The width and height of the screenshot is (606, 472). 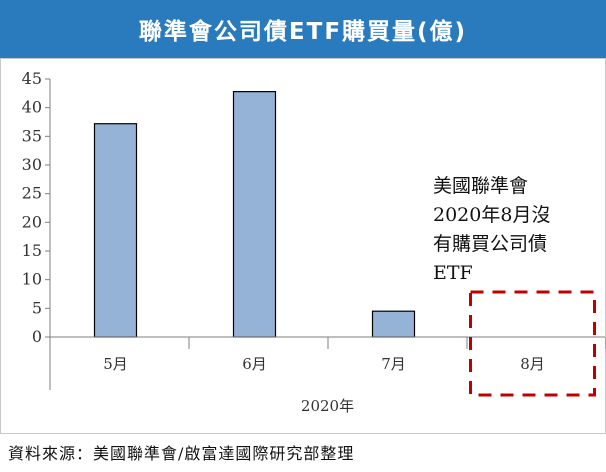 I want to click on annotation-text: 美國聯準會 2020年8月沒 有購買公司債 ETF, so click(x=492, y=229).